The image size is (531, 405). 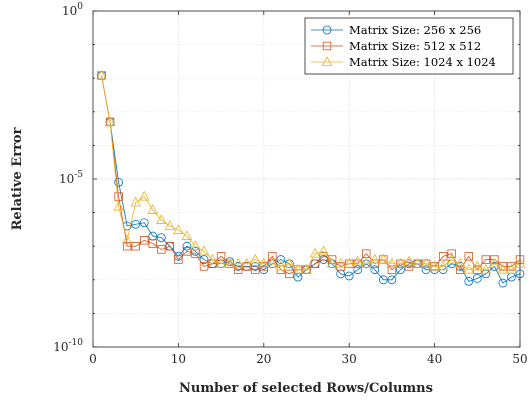 What do you see at coordinates (263, 359) in the screenshot?
I see `x-tick-label: 20` at bounding box center [263, 359].